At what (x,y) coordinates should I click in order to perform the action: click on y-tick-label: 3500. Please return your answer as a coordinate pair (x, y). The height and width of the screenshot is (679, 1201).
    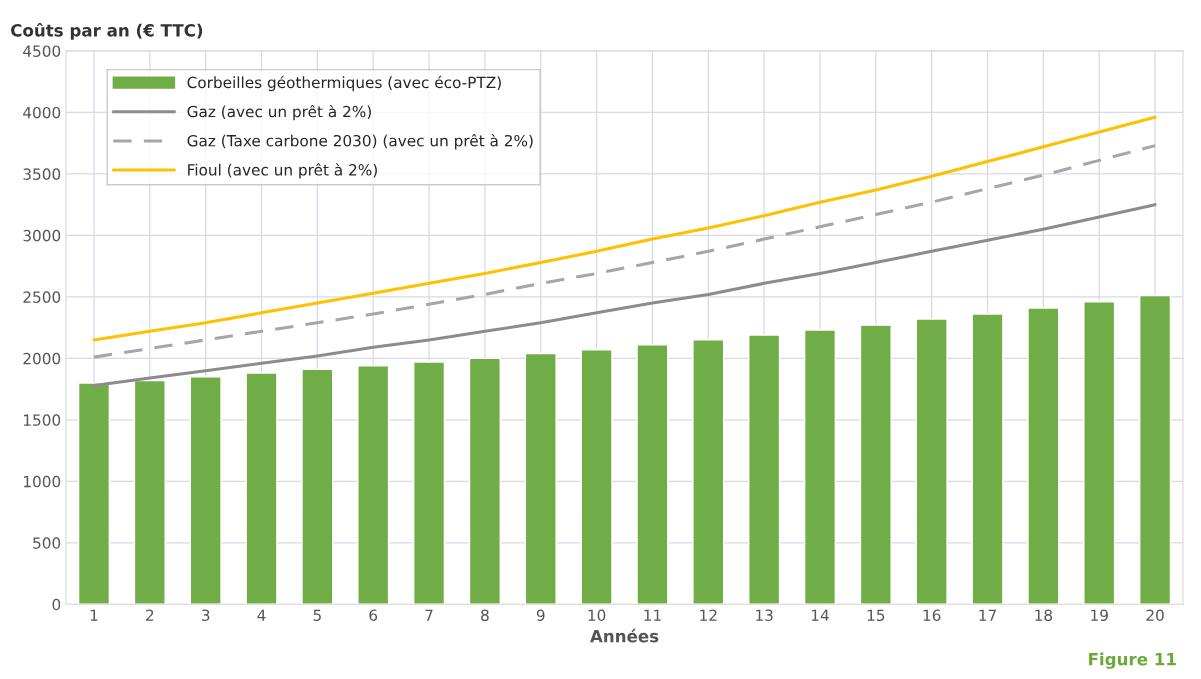
    Looking at the image, I should click on (42, 174).